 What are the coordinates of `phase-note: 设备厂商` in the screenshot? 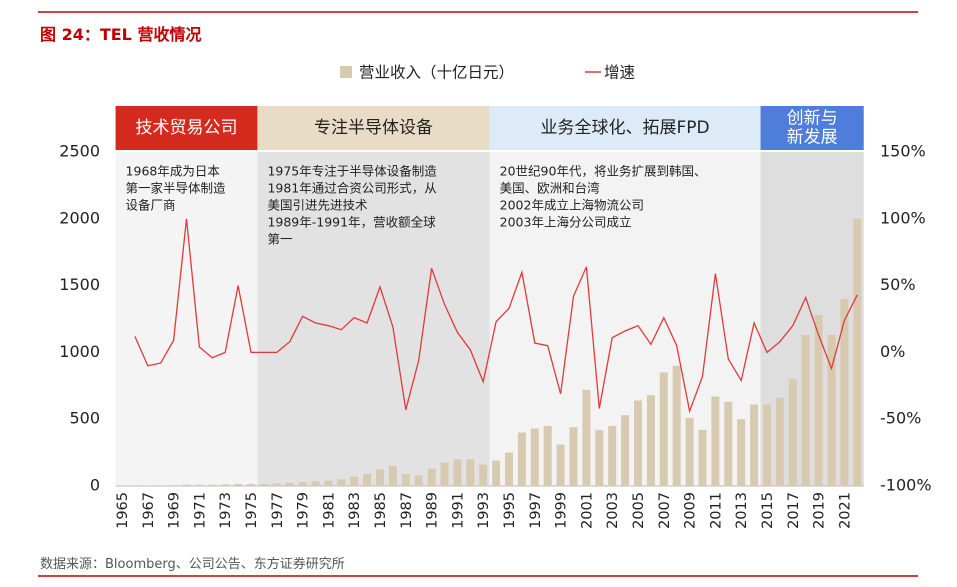 It's located at (151, 205).